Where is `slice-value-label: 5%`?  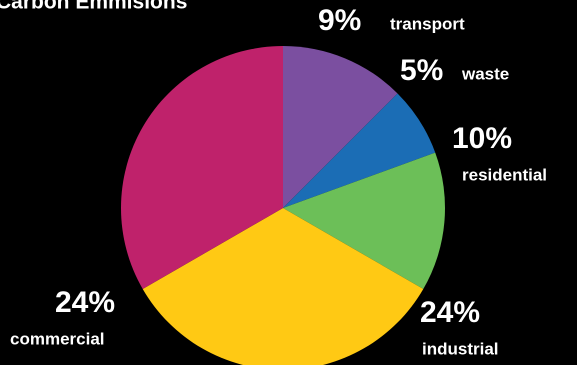
slice-value-label: 5% is located at coordinates (421, 70).